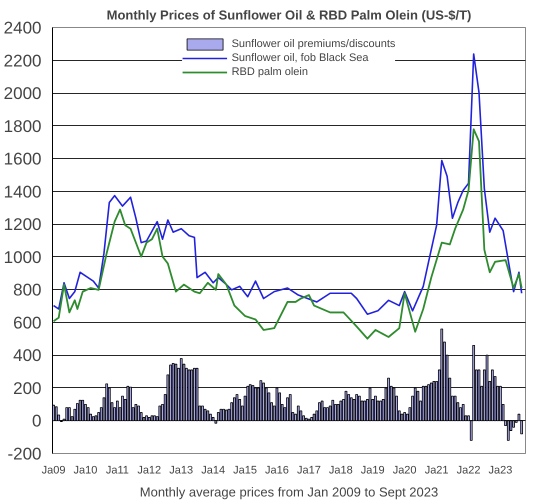  What do you see at coordinates (289, 492) in the screenshot?
I see `x-axis-title: Monthly average prices from Jan 2009 to Sept 2023` at bounding box center [289, 492].